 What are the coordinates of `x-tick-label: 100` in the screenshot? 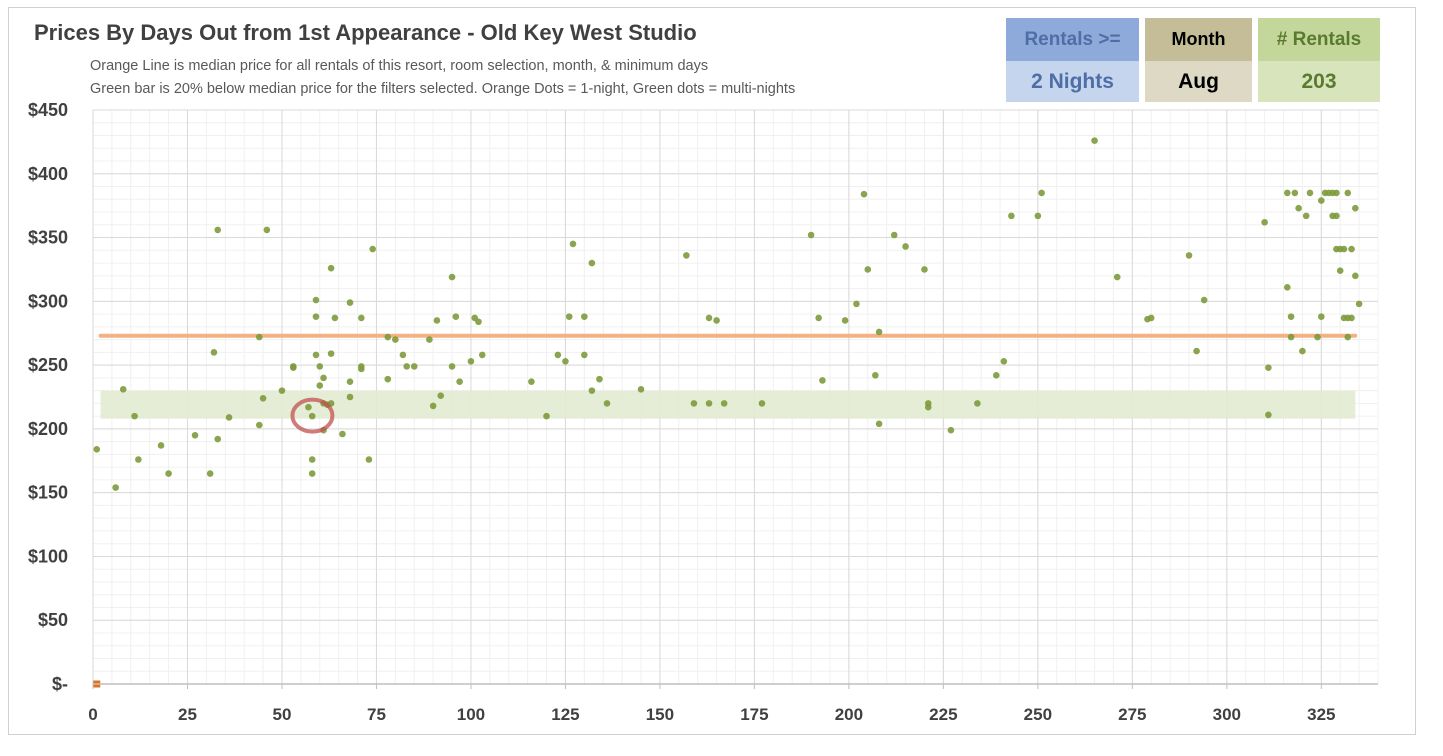 It's located at (471, 714).